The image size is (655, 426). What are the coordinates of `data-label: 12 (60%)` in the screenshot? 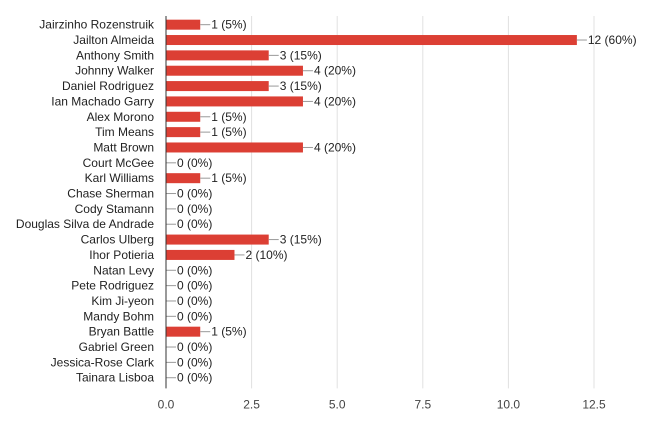 It's located at (612, 40).